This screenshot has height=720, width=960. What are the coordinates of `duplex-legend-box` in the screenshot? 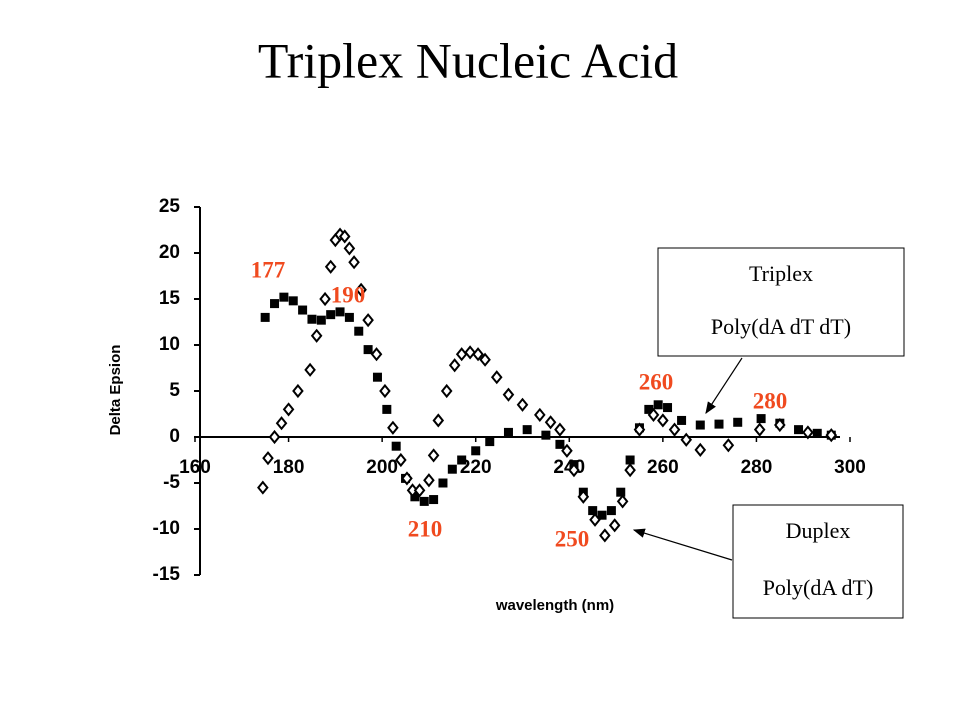 It's located at (818, 561).